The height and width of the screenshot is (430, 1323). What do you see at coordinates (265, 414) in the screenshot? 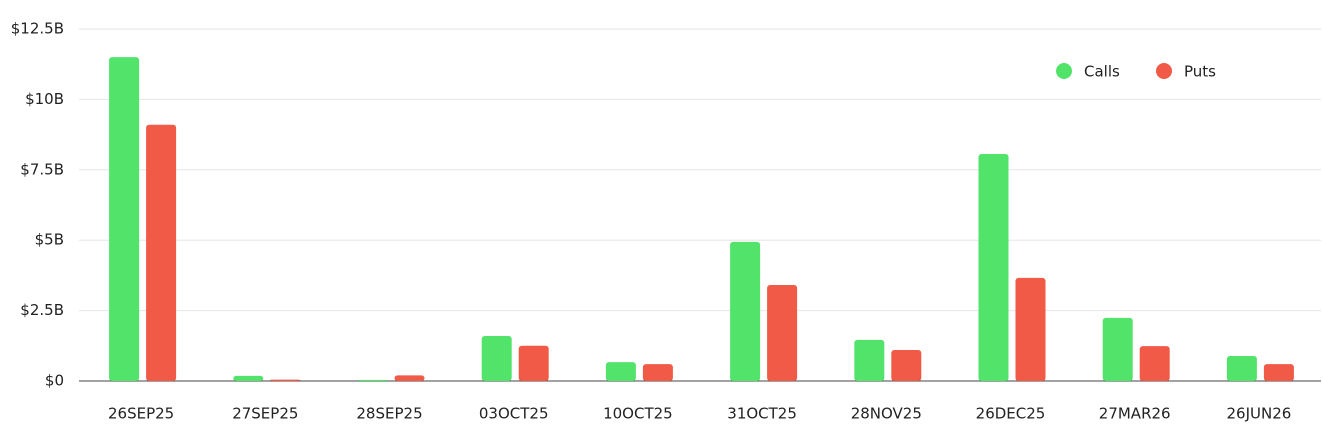
I see `x-tick-label: 27SEP25` at bounding box center [265, 414].